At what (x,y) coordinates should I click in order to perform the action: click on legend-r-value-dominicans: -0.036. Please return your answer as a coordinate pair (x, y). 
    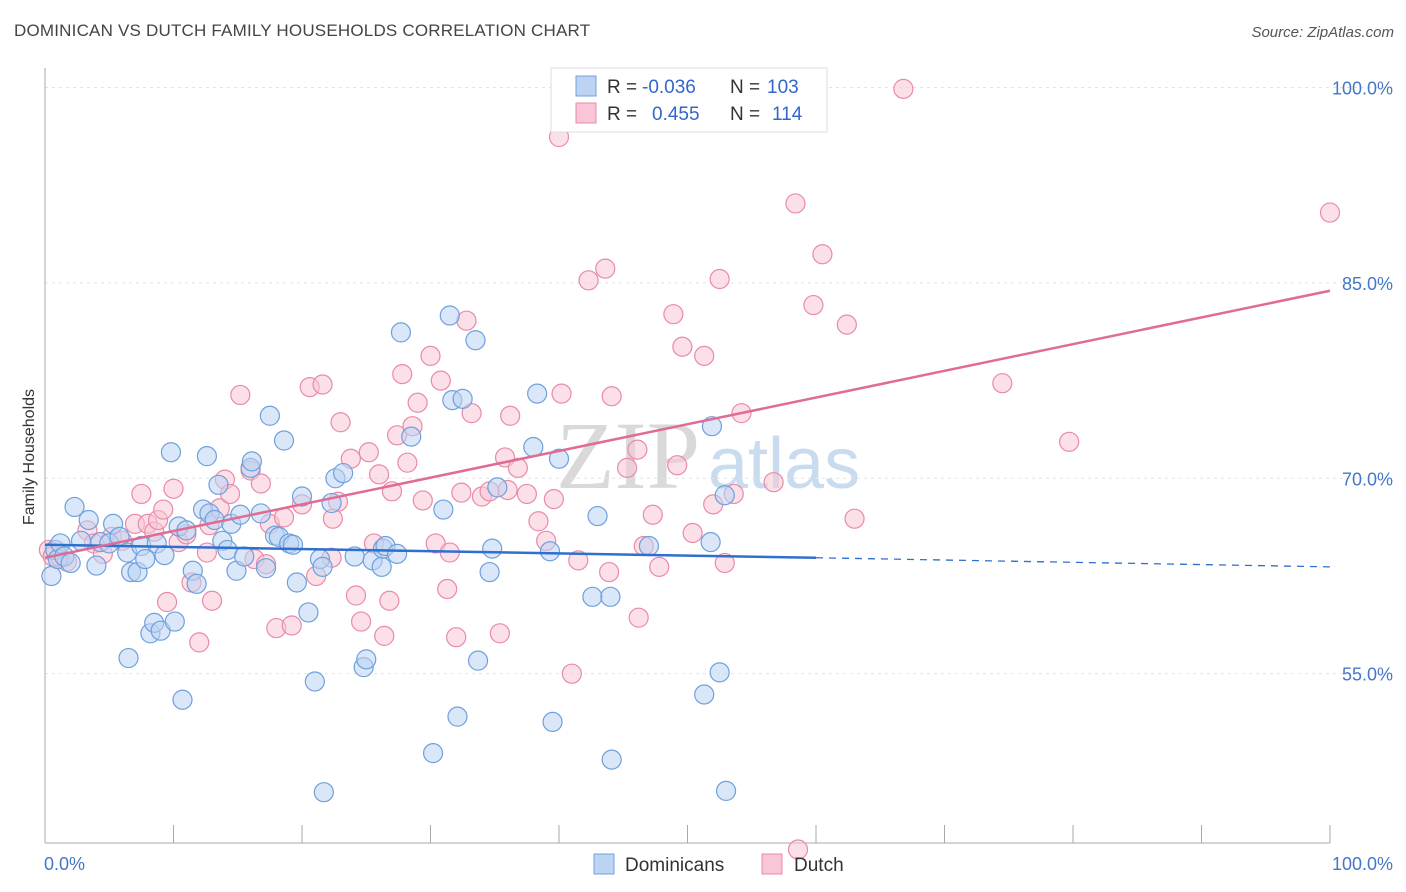
    Looking at the image, I should click on (669, 87).